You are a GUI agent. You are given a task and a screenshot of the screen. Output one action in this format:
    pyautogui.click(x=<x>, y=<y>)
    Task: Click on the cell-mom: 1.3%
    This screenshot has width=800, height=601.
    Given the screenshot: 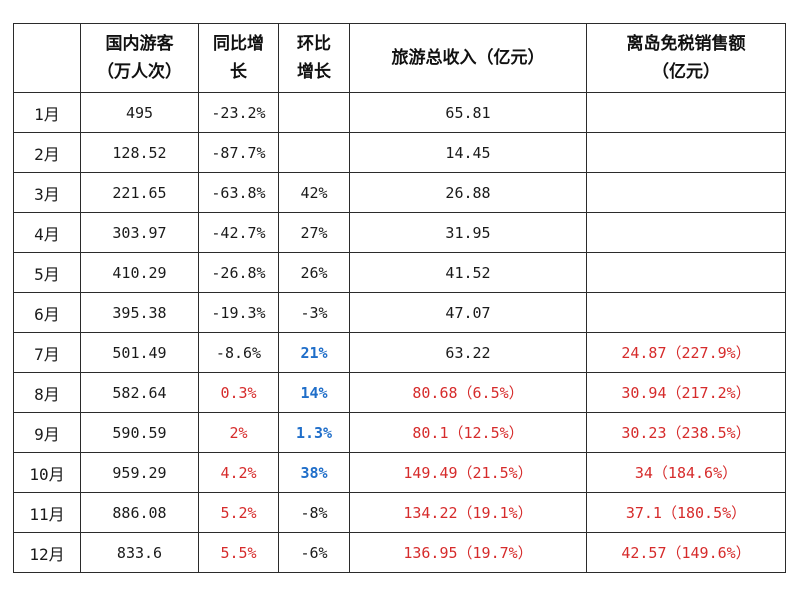 What is the action you would take?
    pyautogui.click(x=314, y=432)
    